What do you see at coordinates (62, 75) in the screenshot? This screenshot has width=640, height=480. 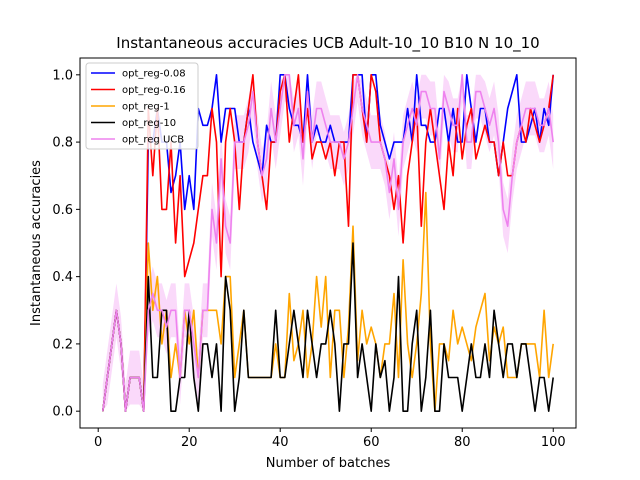 I see `y-tick-label: 1.0` at bounding box center [62, 75].